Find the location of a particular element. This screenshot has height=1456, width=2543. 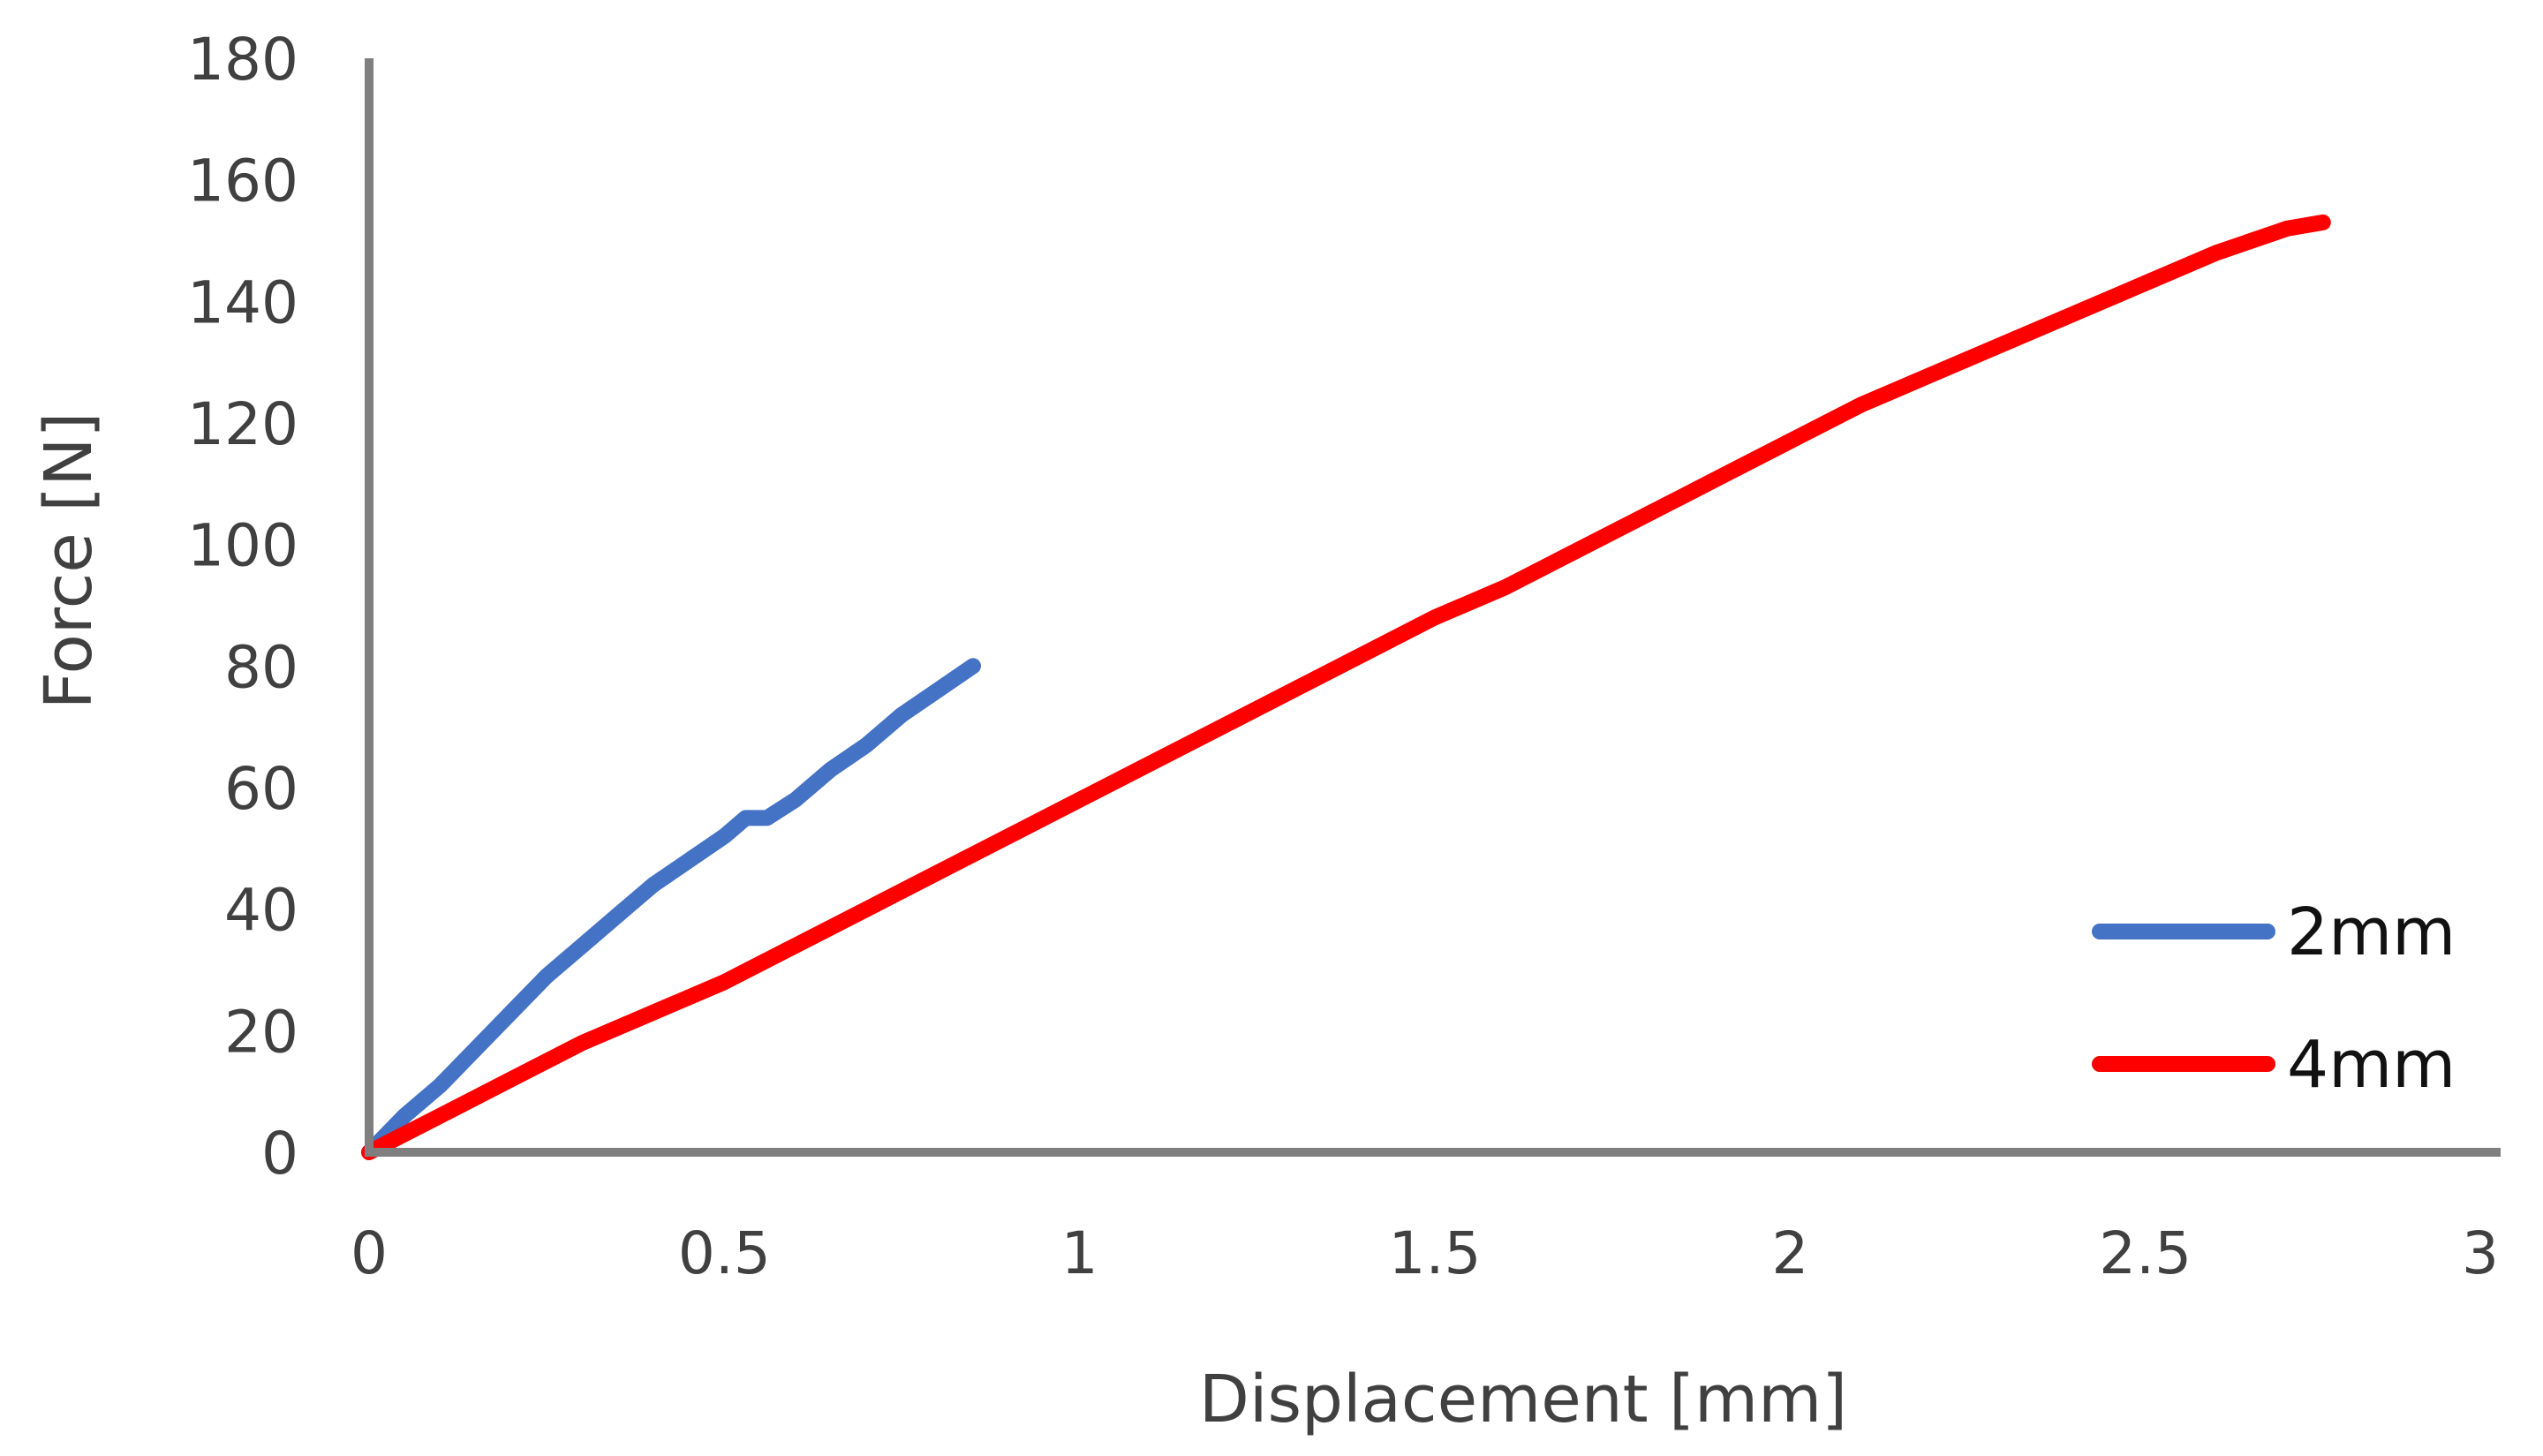

legend-label-2mm: 2mm is located at coordinates (2371, 932).